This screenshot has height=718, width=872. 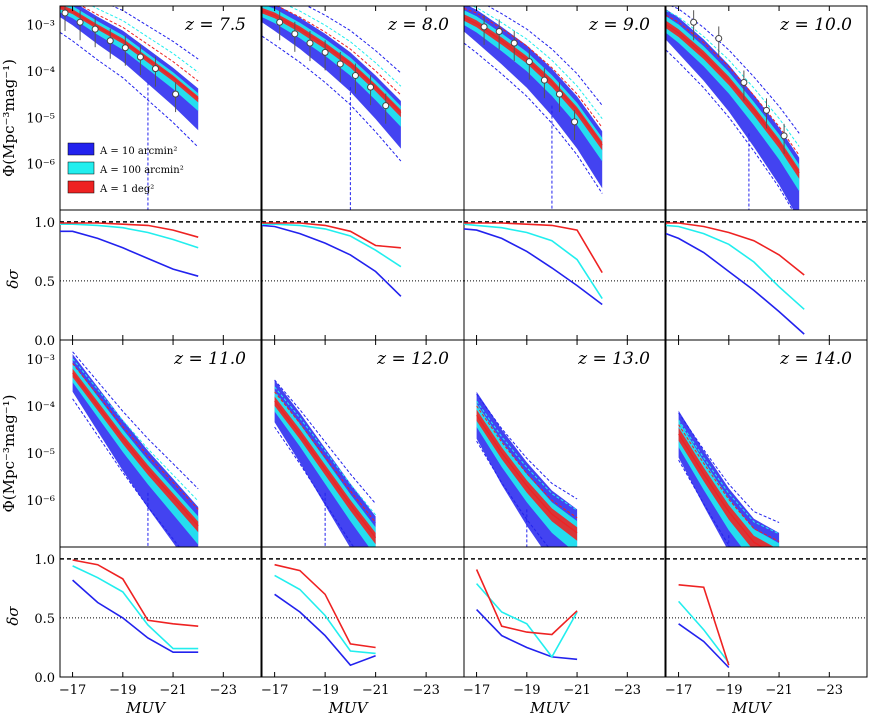 I want to click on x-tick-label: −23, so click(x=425, y=690).